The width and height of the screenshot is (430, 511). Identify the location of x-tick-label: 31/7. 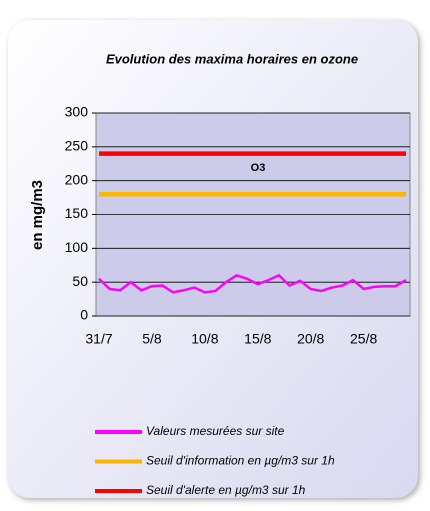
(98, 339).